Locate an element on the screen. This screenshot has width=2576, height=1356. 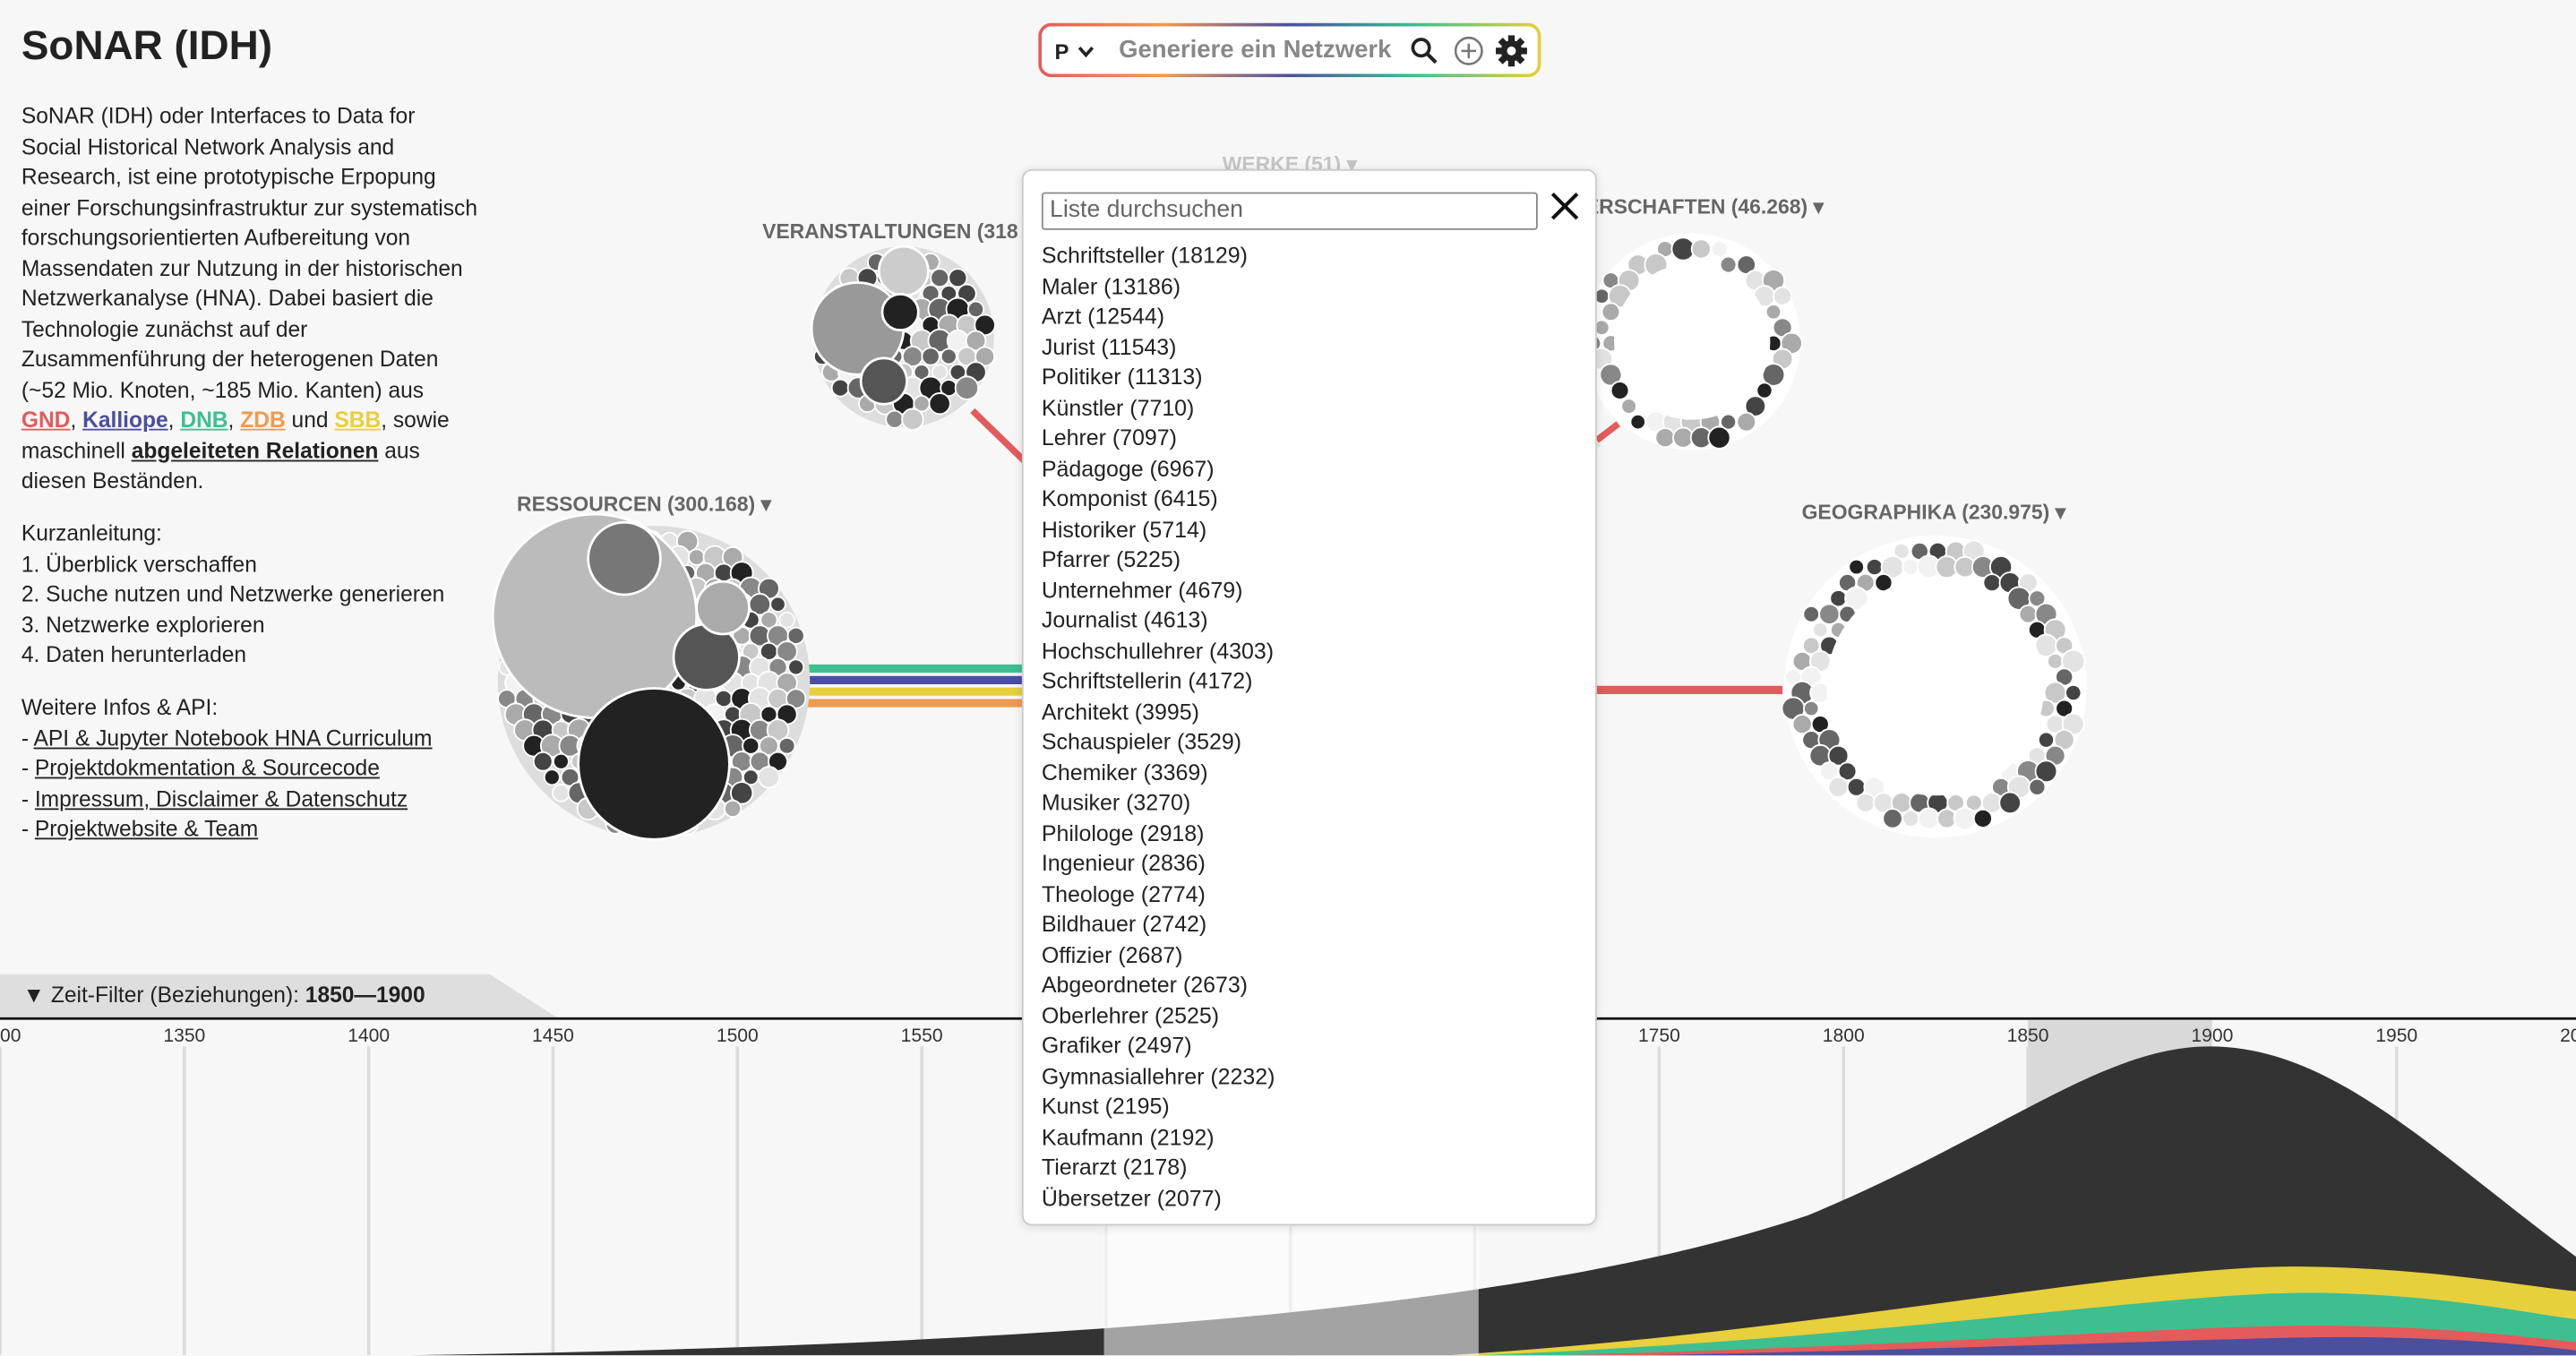
list-item: Oberlehrer (2525) is located at coordinates (1130, 1015).